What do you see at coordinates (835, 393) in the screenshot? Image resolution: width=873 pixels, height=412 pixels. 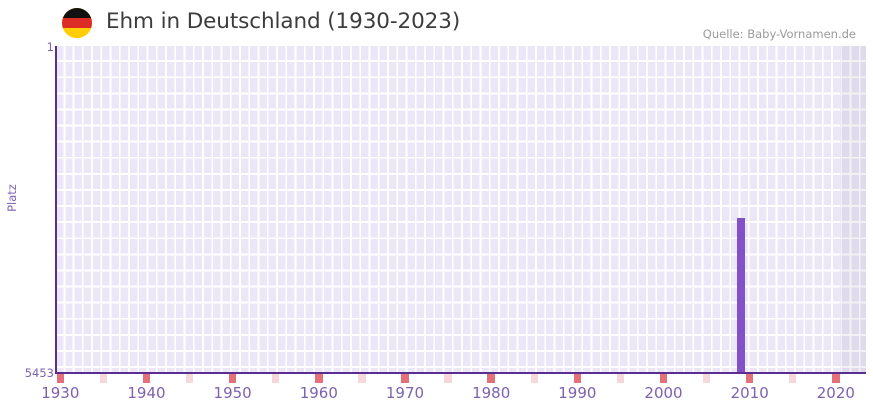 I see `x-axis-tick-label: 2020` at bounding box center [835, 393].